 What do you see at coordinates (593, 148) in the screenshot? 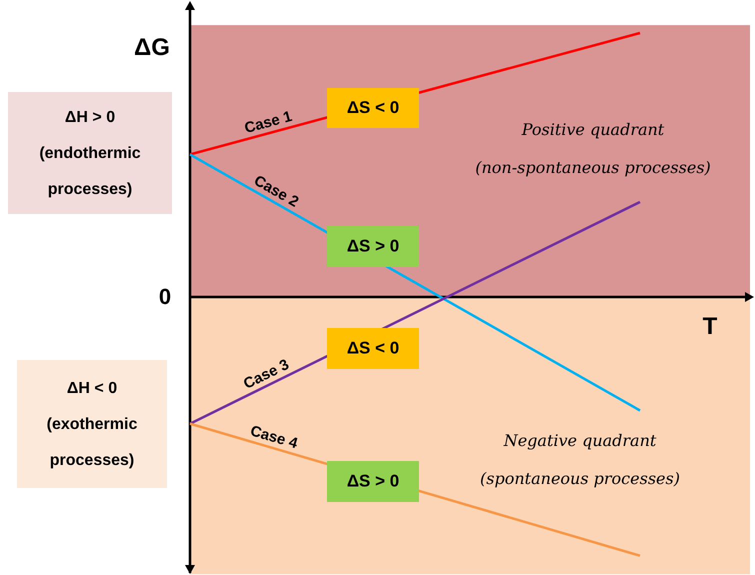
I see `band-label: Positive quadrant (non-spontaneous processes)` at bounding box center [593, 148].